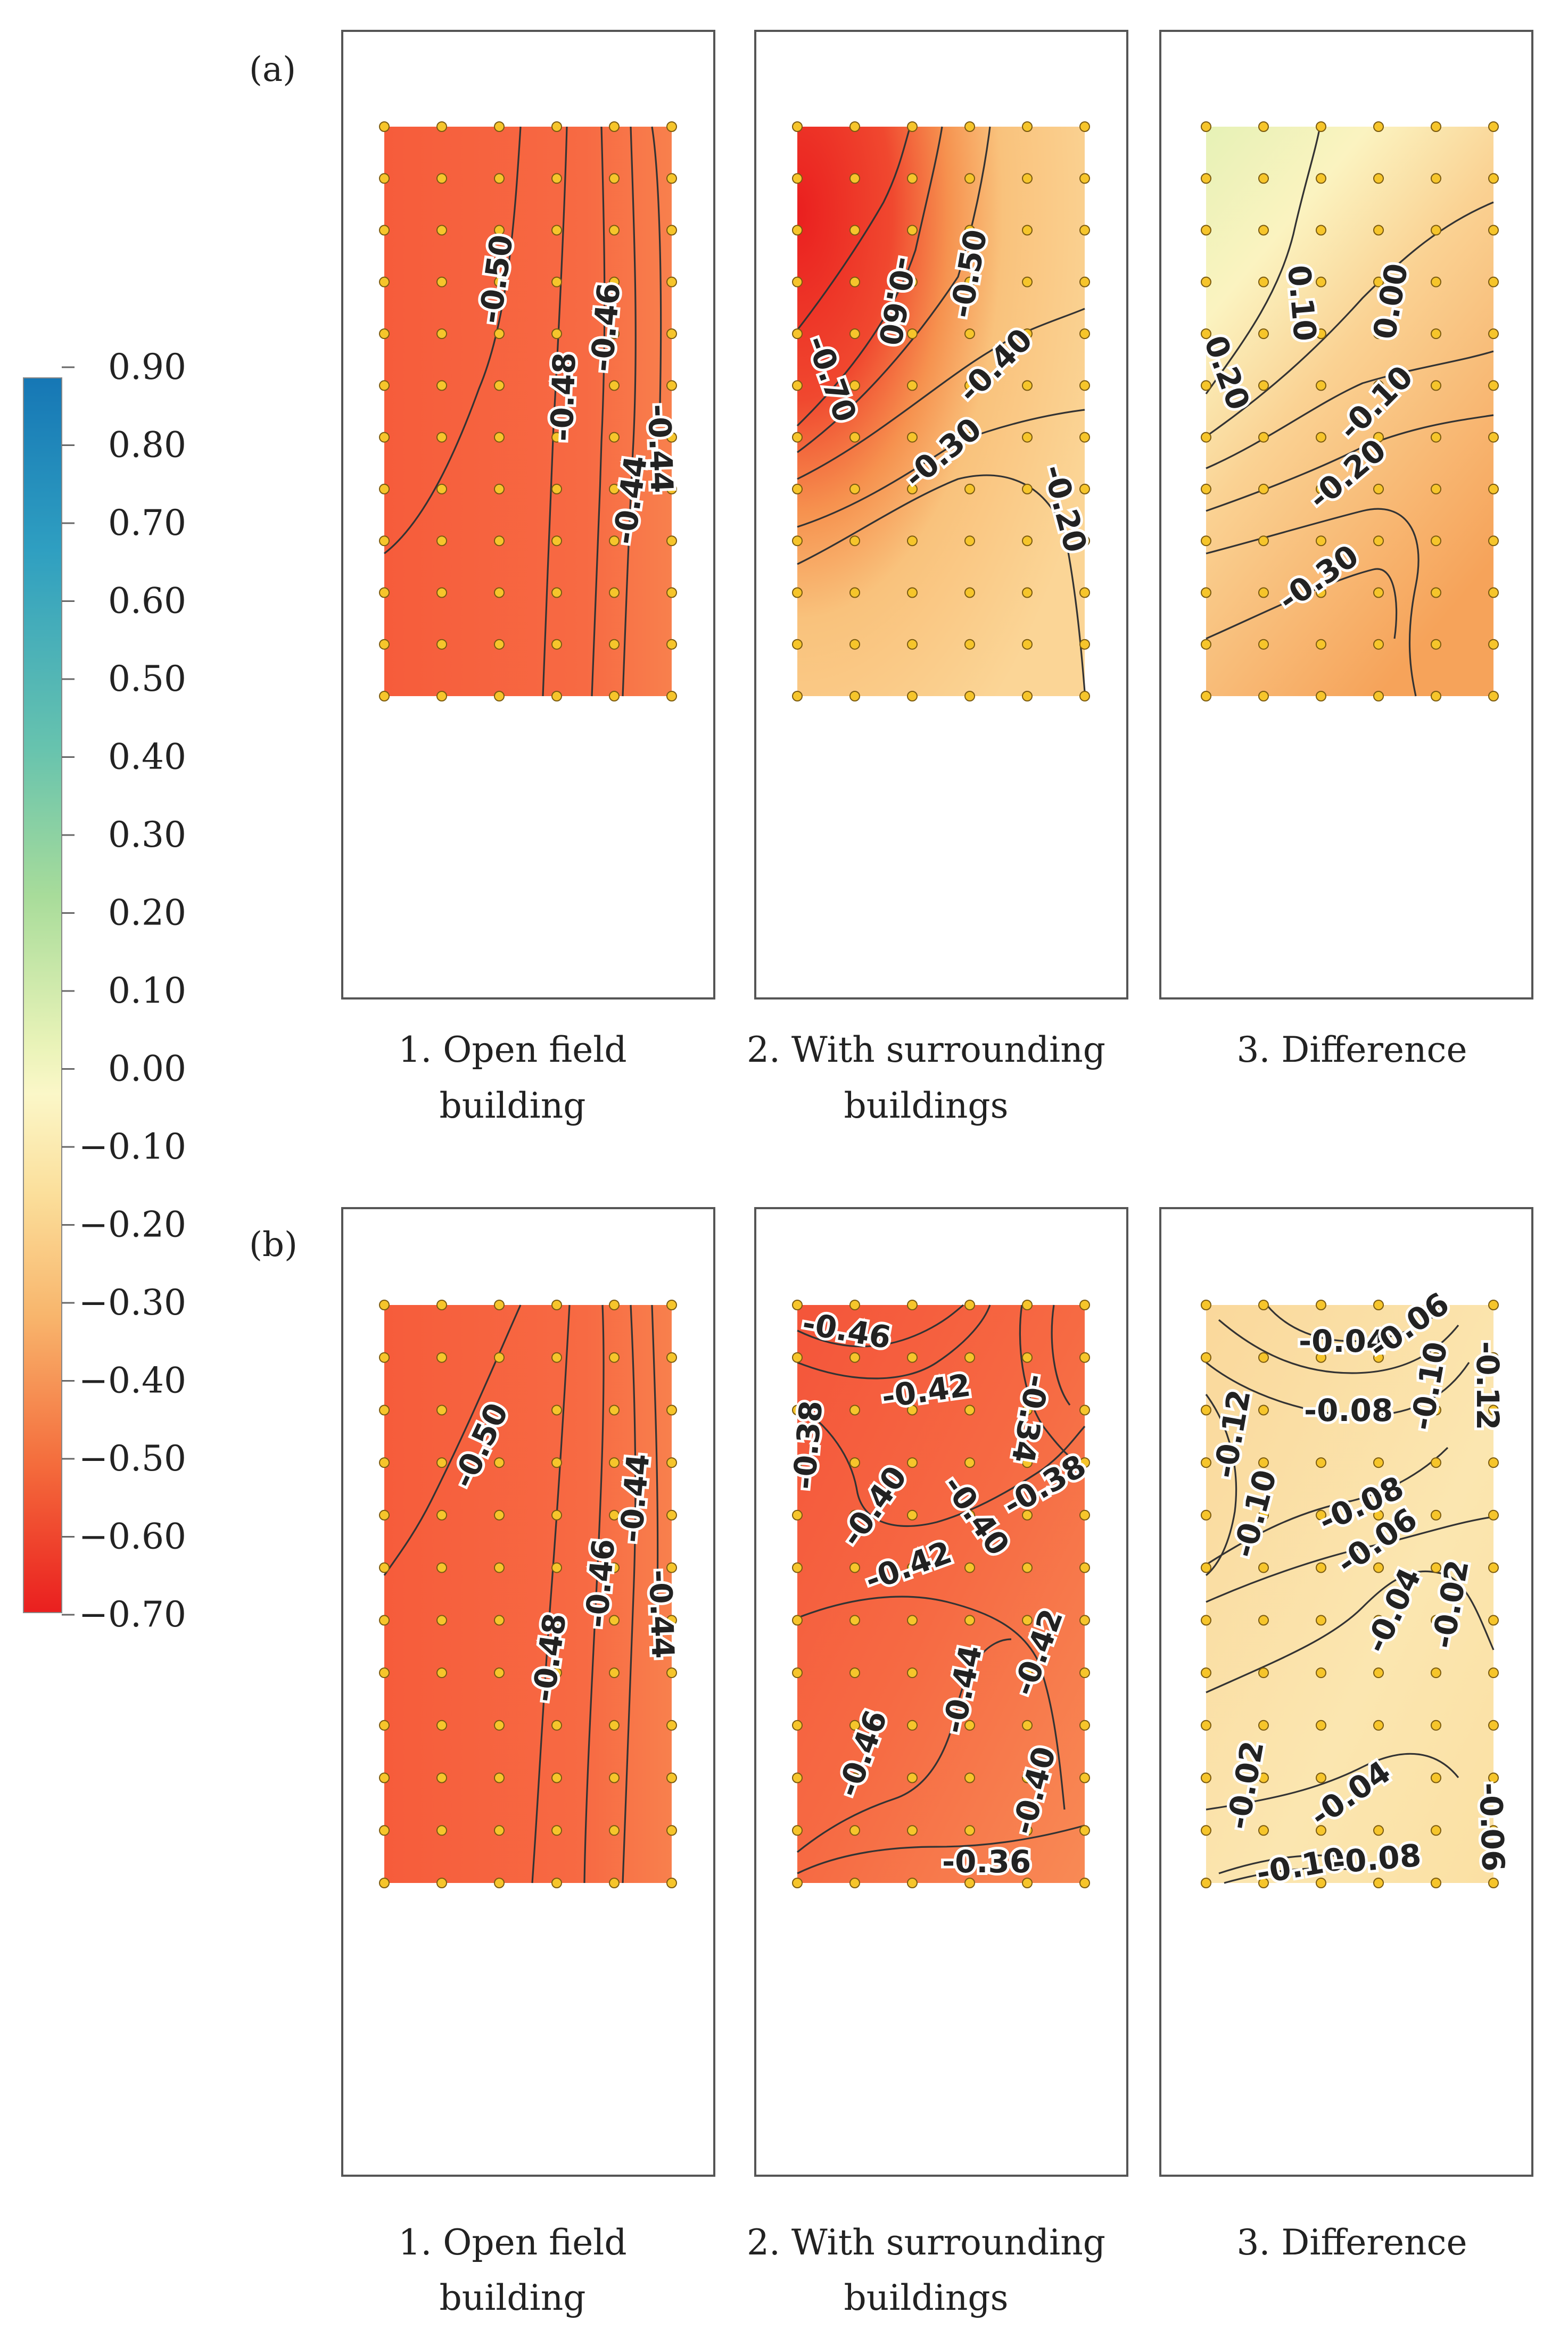  I want to click on contour-label: -0.50, so click(497, 279).